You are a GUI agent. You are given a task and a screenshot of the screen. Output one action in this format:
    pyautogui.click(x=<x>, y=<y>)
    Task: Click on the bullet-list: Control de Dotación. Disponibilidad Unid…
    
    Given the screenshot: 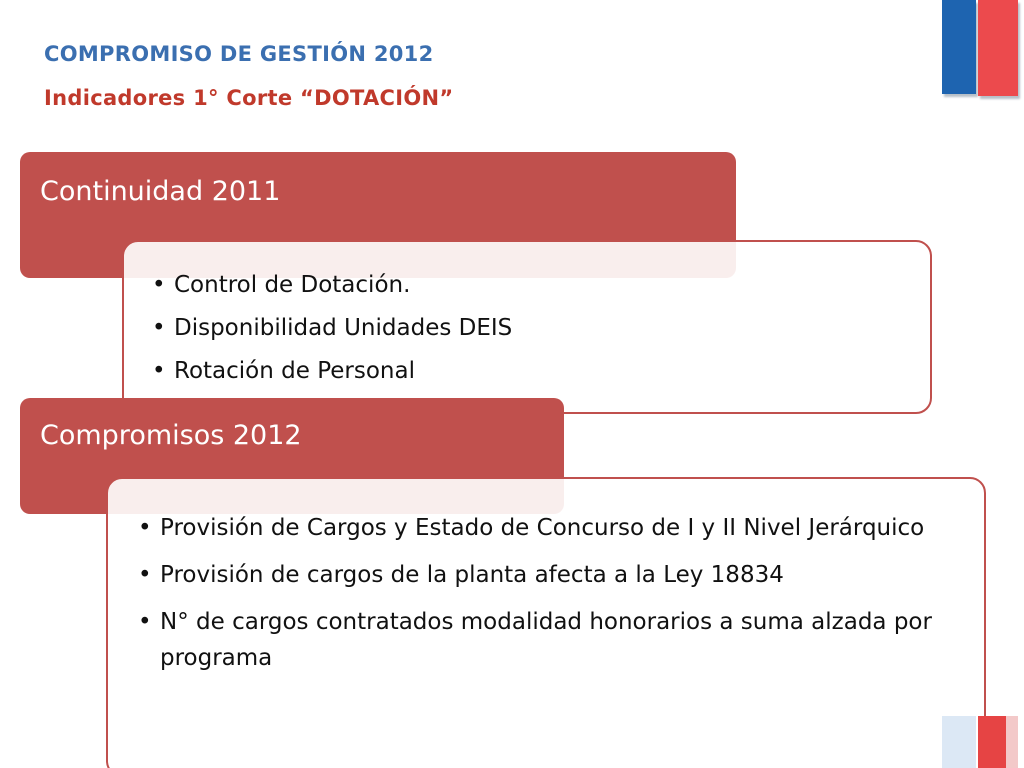 What is the action you would take?
    pyautogui.click(x=330, y=333)
    